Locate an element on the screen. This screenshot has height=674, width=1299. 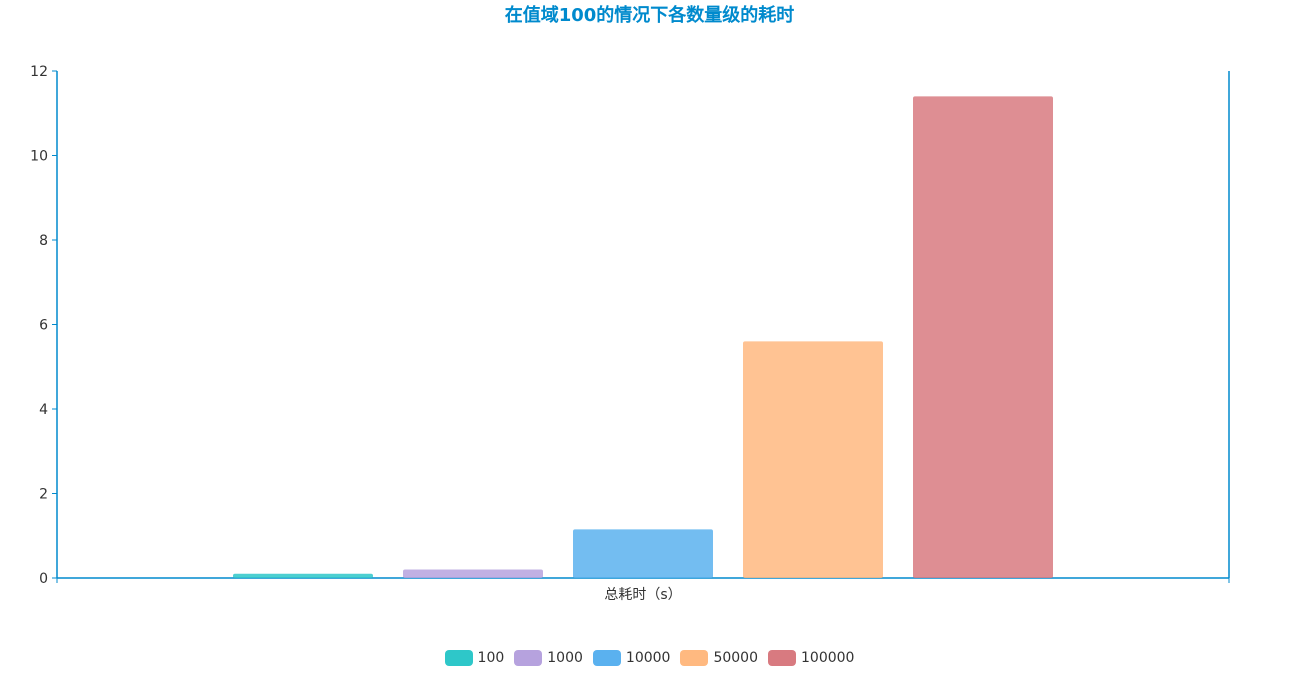
y-tick-label: 6 is located at coordinates (43, 326).